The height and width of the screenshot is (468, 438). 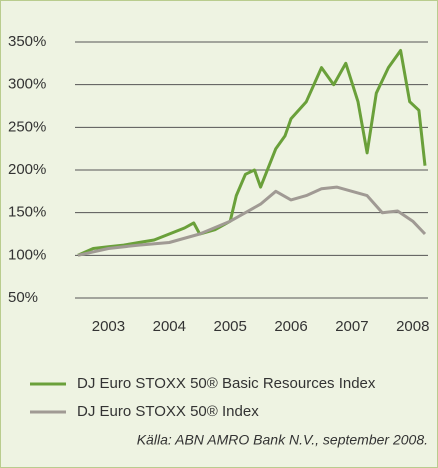 I want to click on y-tick-label: 350%, so click(x=27, y=41).